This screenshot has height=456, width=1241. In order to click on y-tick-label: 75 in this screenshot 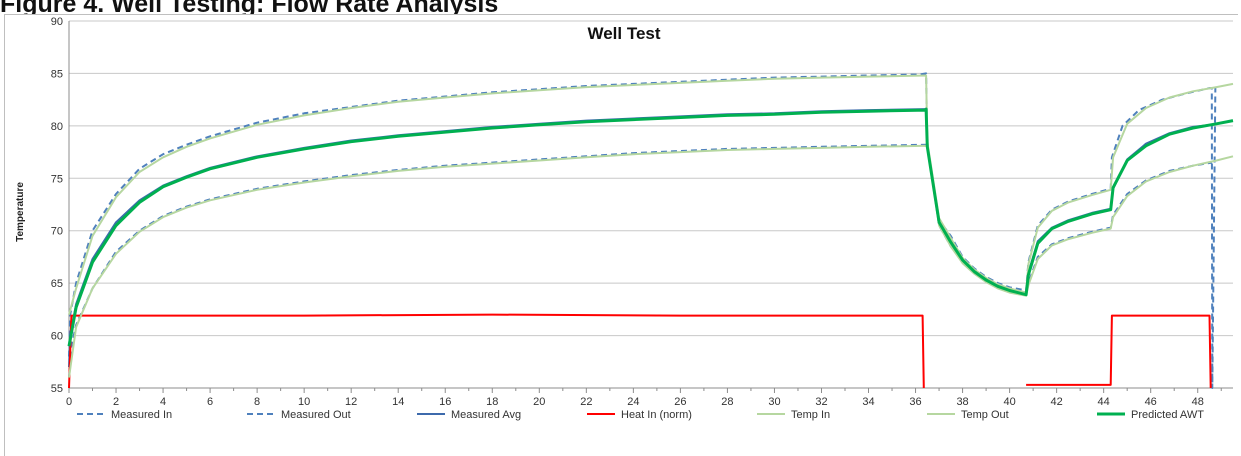, I will do `click(57, 179)`.